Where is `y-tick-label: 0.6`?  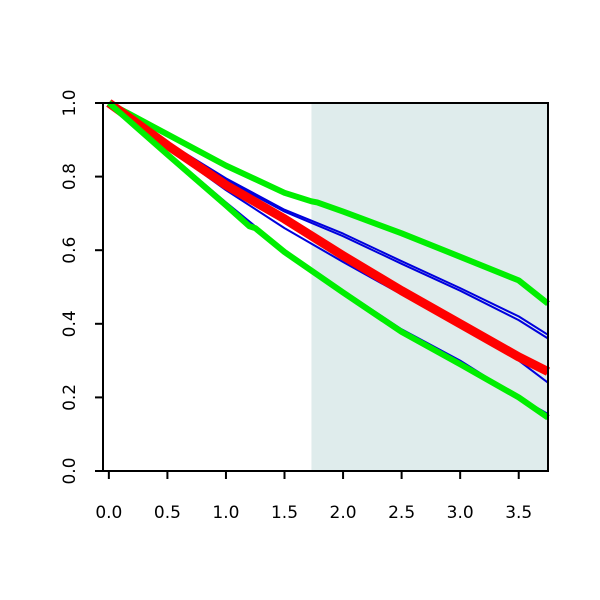 y-tick-label: 0.6 is located at coordinates (70, 250).